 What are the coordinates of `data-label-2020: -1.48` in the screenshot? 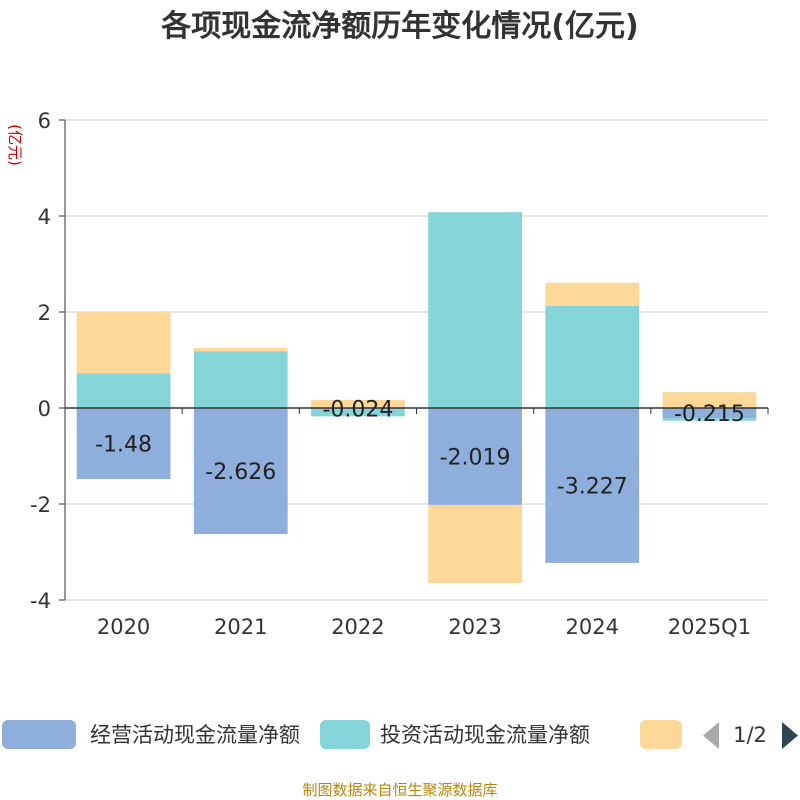 It's located at (123, 445).